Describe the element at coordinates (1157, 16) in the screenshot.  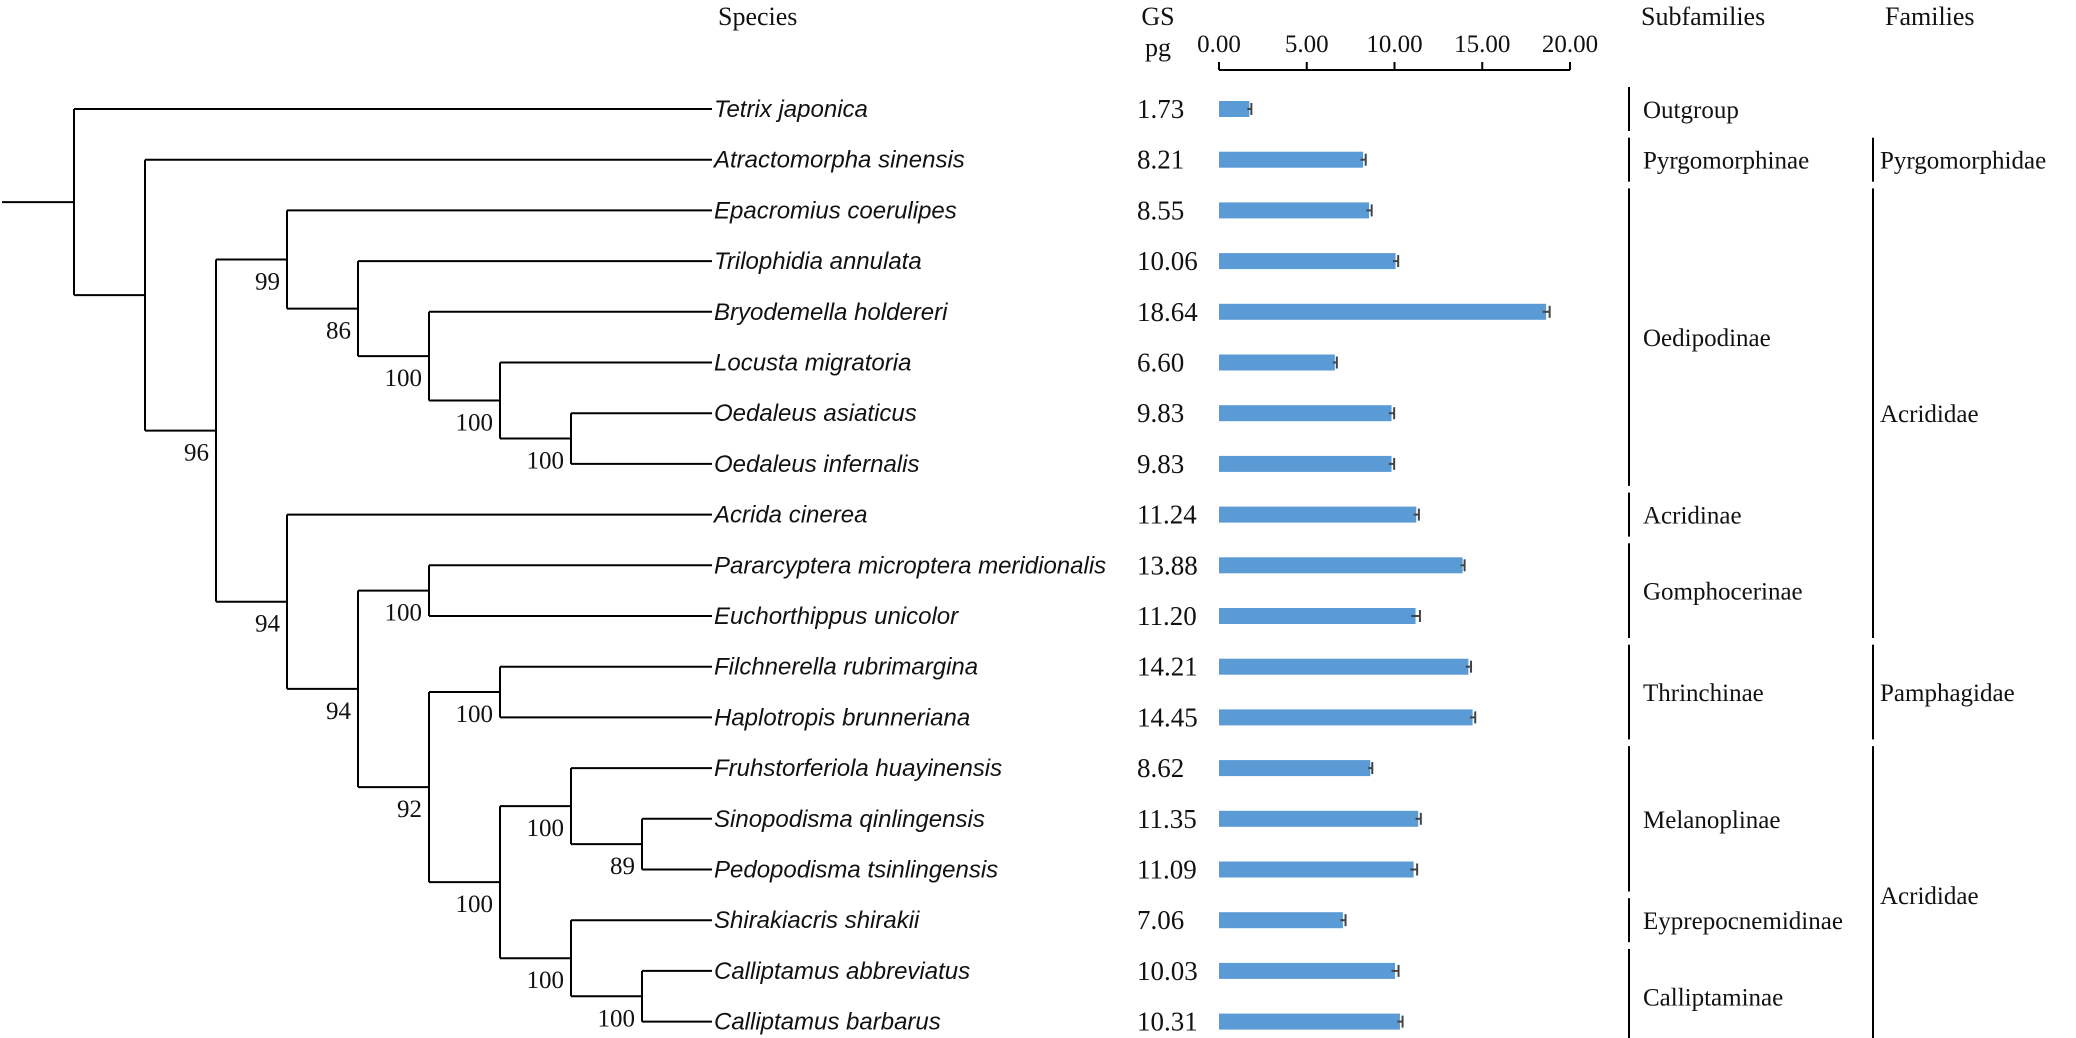
I see `gs-header: GS` at that location.